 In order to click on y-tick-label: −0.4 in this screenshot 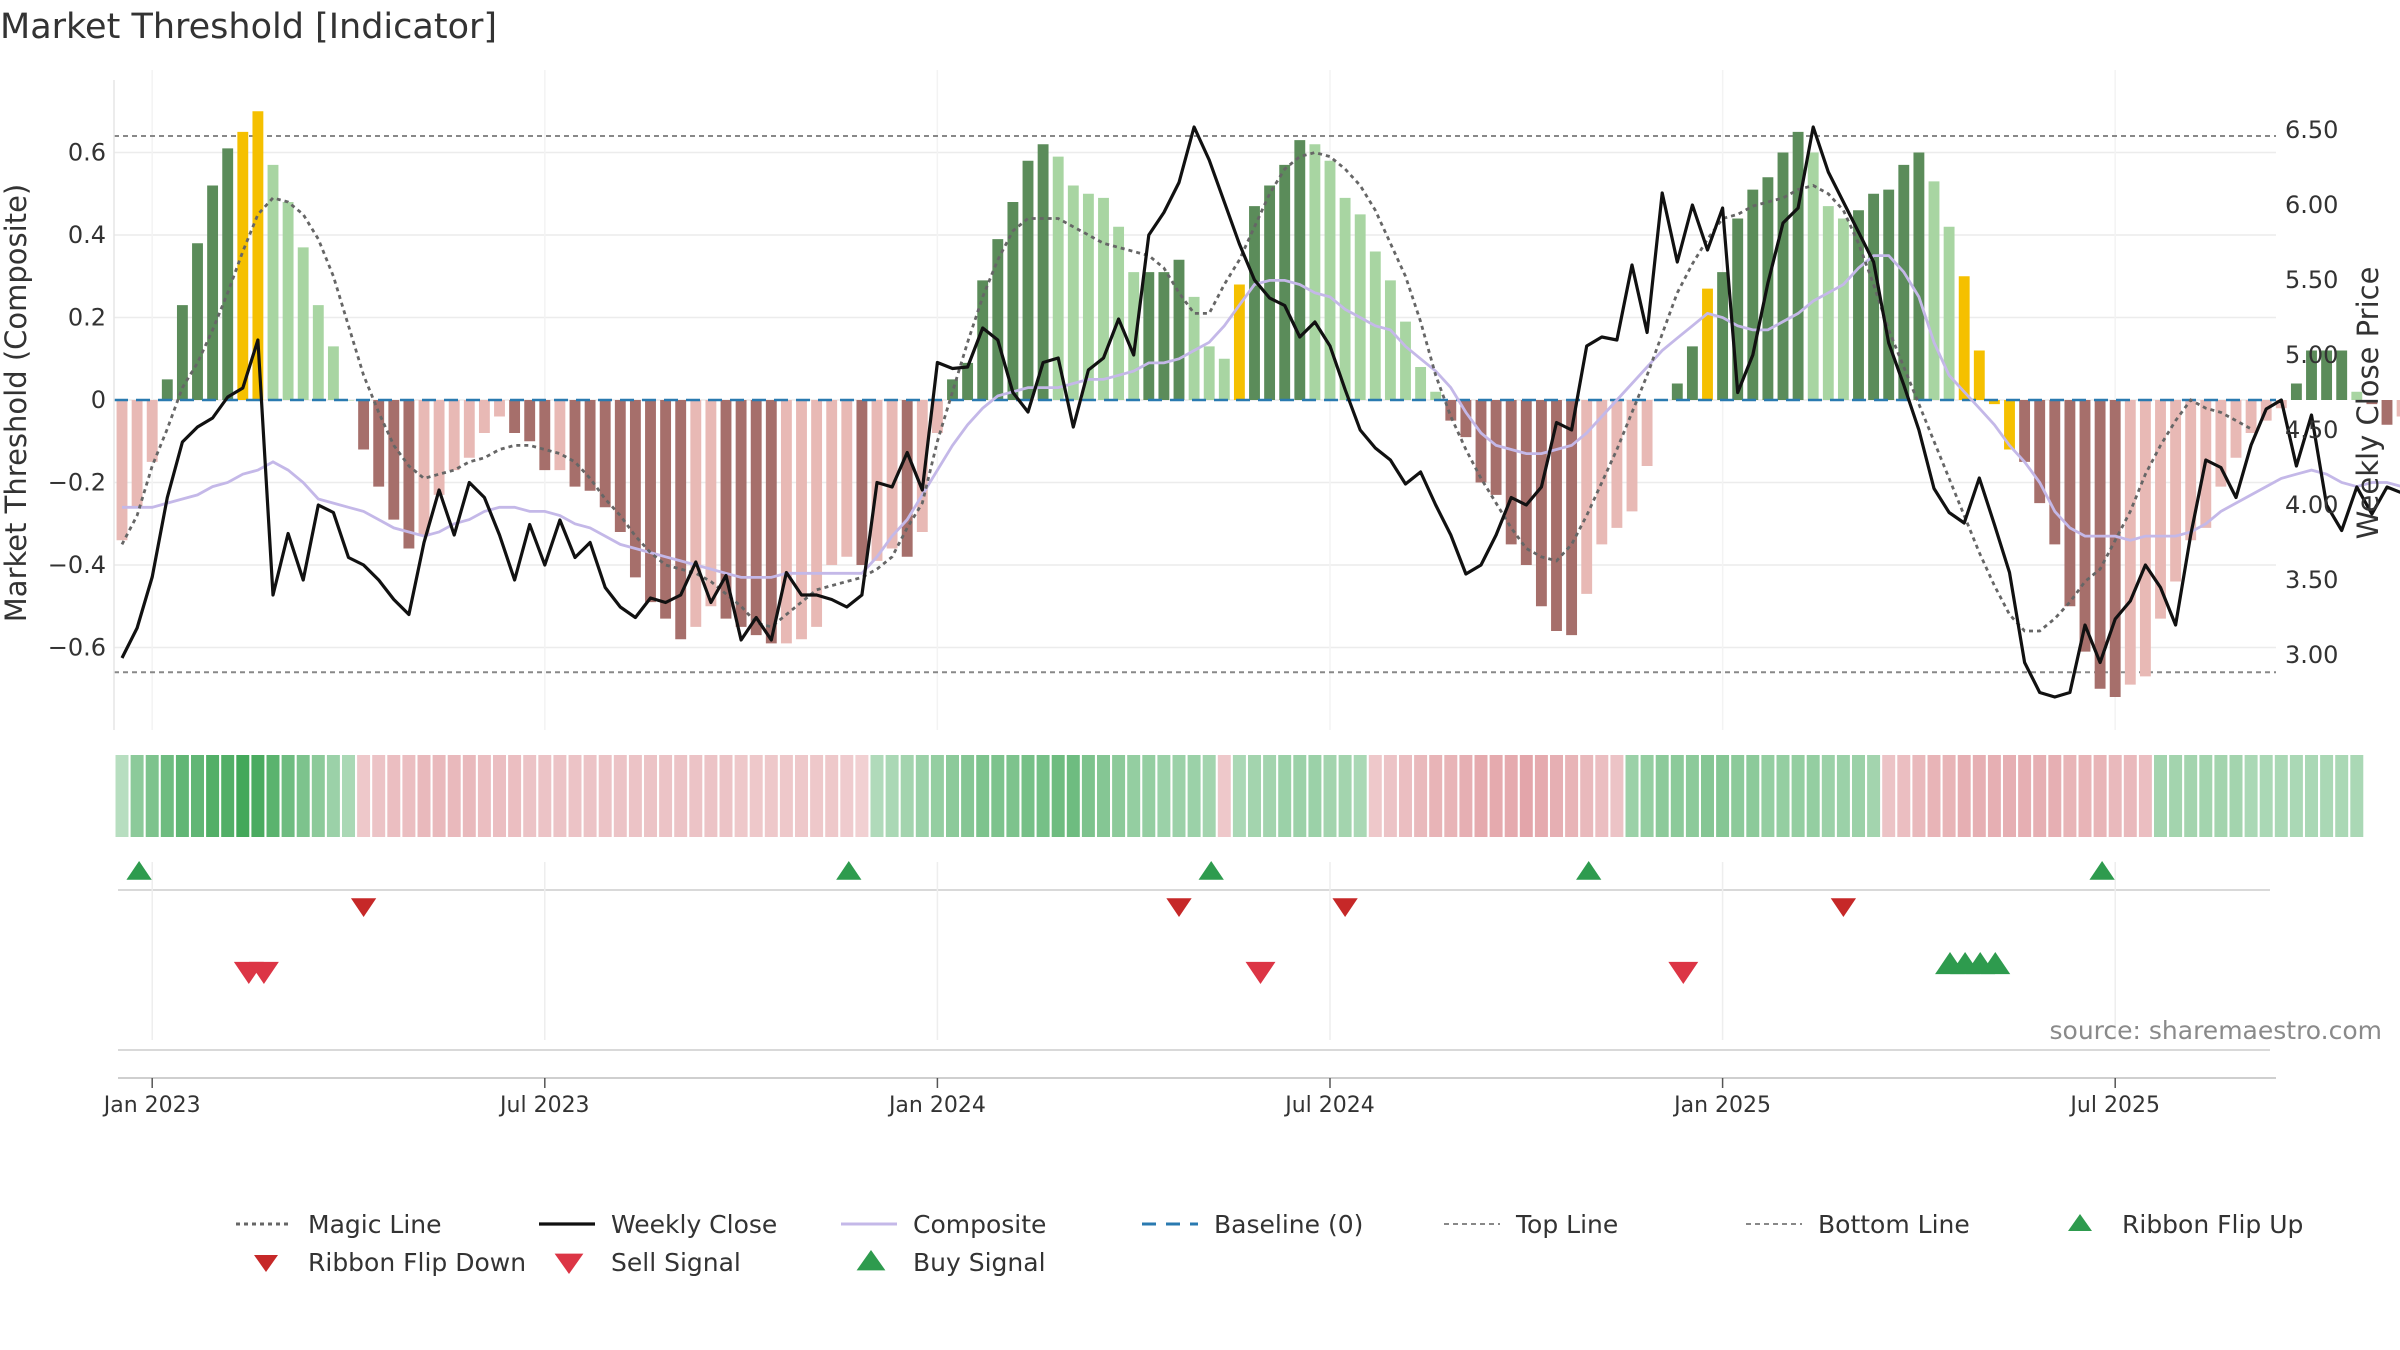, I will do `click(77, 565)`.